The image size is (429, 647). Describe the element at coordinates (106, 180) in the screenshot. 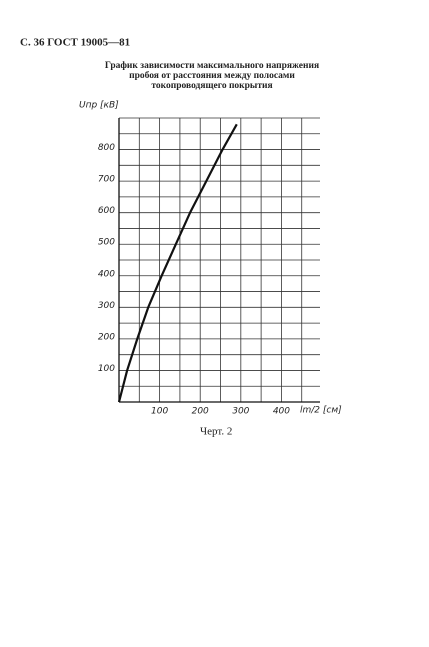

I see `y-tick-label: 700` at that location.